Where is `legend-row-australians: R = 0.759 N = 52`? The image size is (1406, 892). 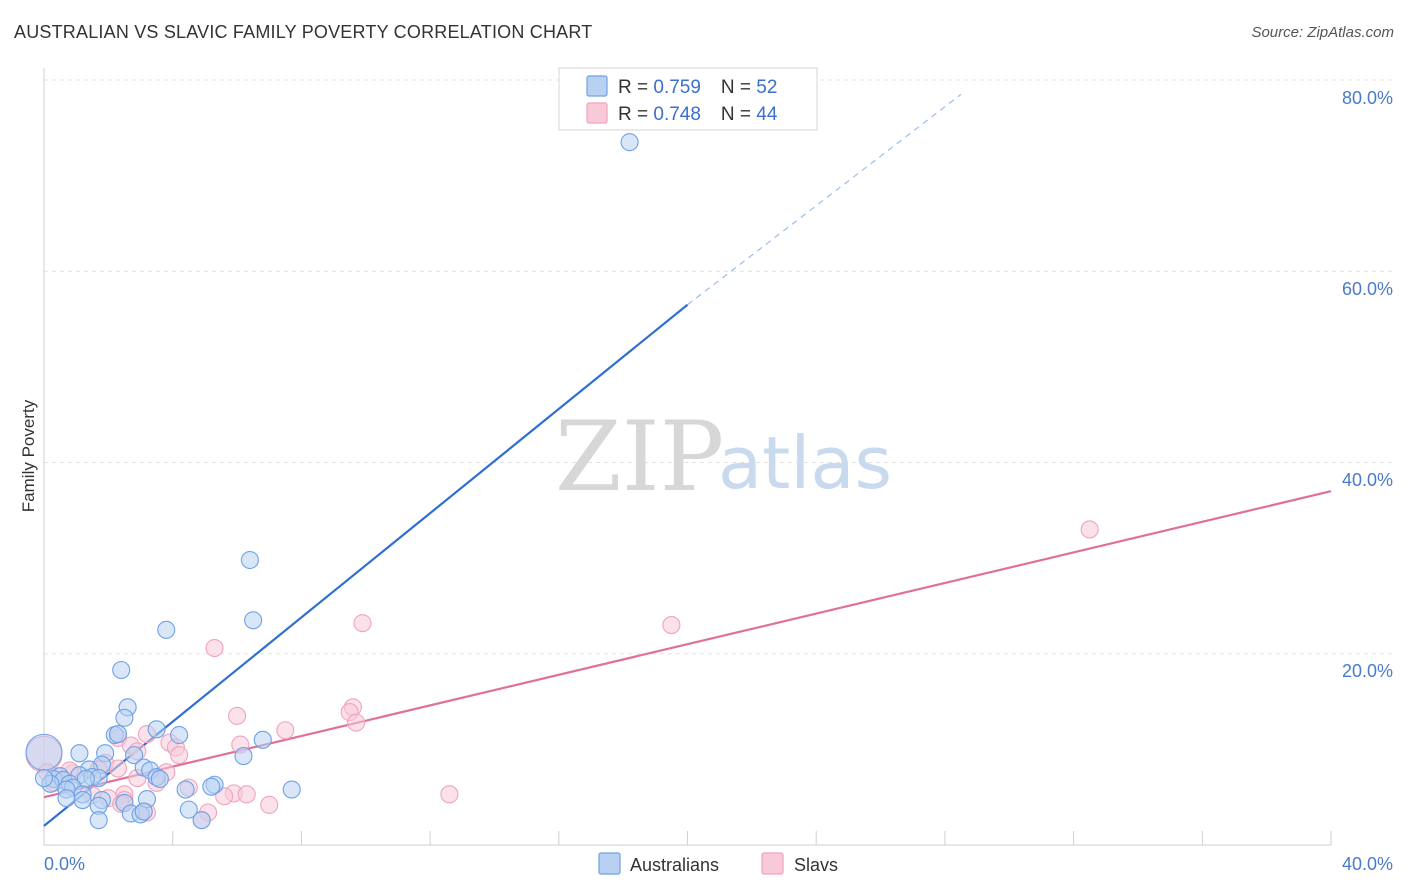
legend-row-australians: R = 0.759 N = 52 is located at coordinates (697, 87).